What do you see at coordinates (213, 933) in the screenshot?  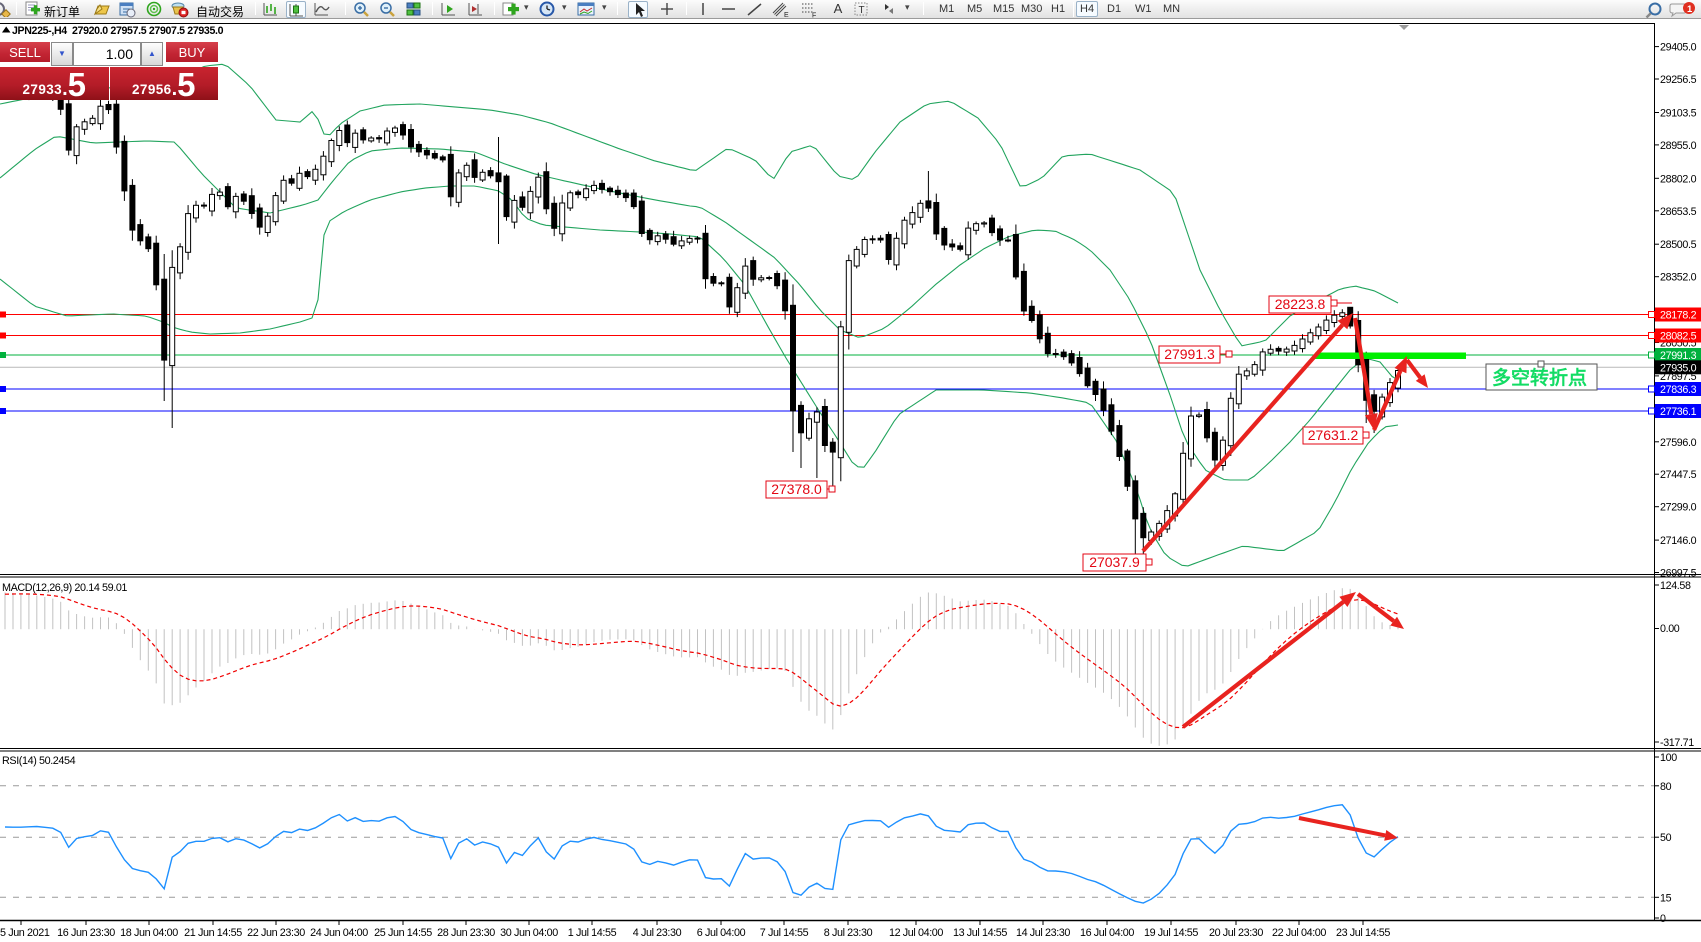 I see `svg-text: 21 Jun 14:55` at bounding box center [213, 933].